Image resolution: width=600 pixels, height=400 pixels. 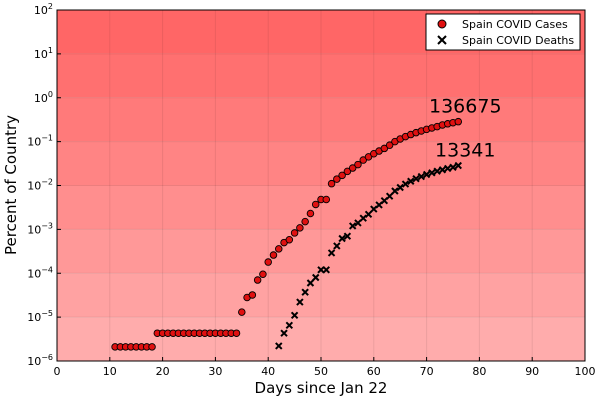 I want to click on x-tick-label: 100, so click(x=585, y=371).